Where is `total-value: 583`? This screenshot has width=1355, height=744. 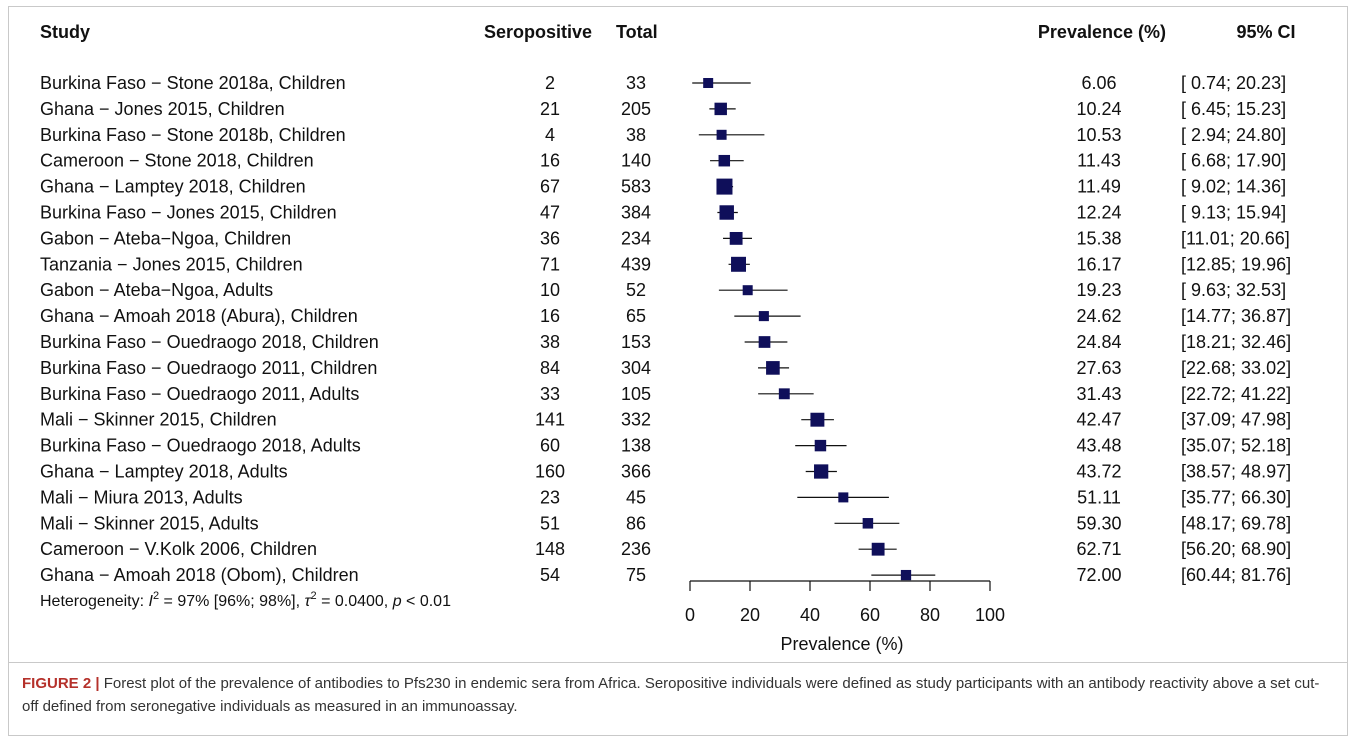
total-value: 583 is located at coordinates (636, 187).